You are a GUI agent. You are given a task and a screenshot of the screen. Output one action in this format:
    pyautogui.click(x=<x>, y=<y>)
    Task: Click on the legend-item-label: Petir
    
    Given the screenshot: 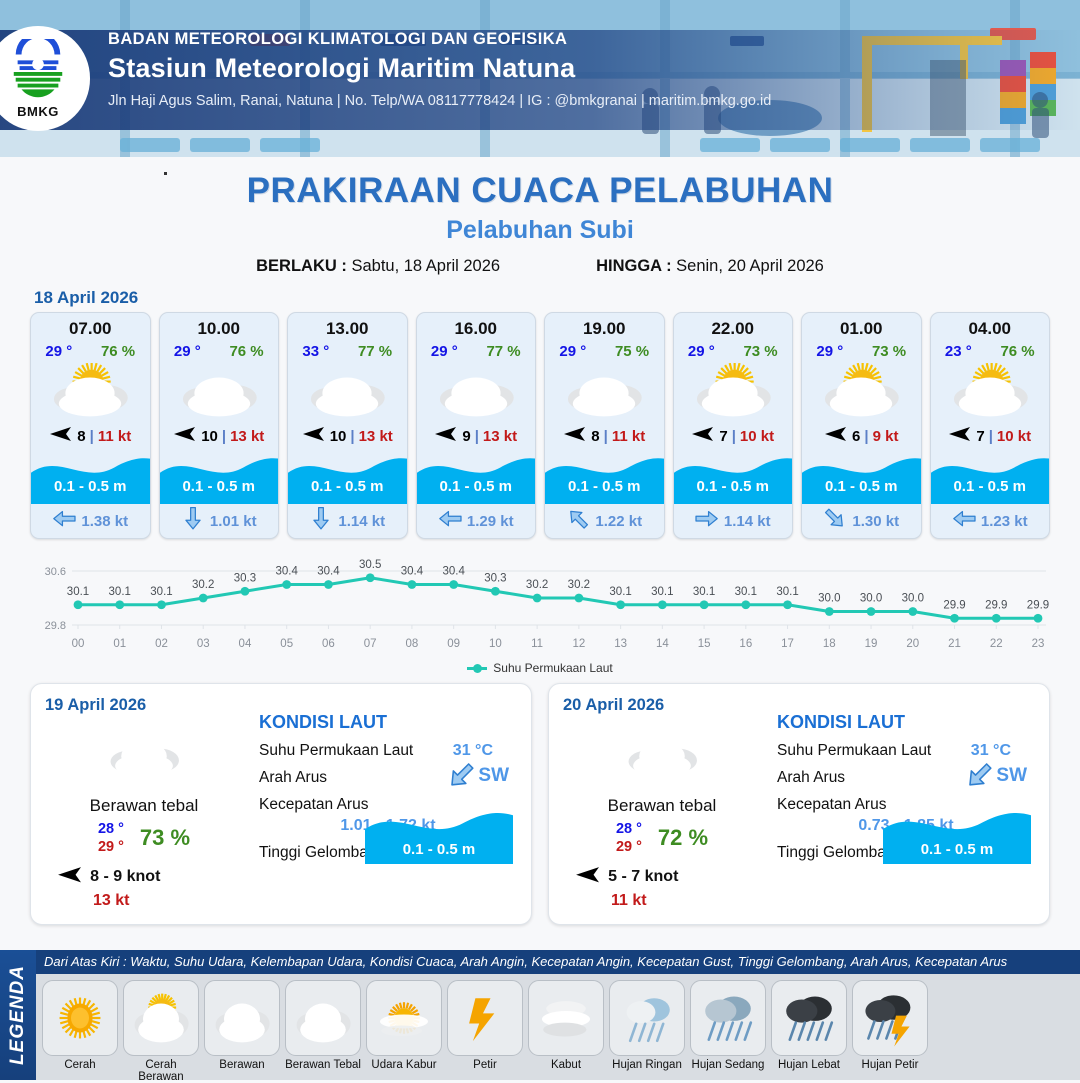 What is the action you would take?
    pyautogui.click(x=485, y=1065)
    